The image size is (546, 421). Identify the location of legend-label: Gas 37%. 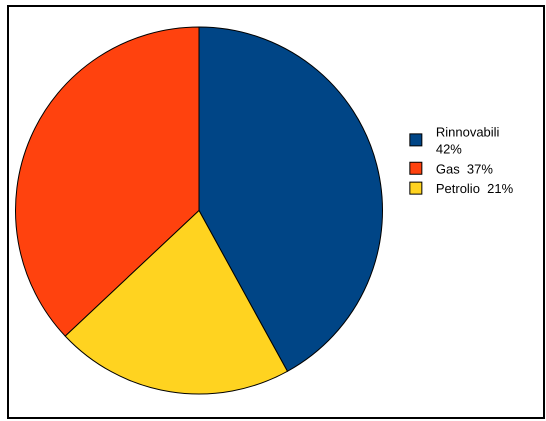
(465, 168).